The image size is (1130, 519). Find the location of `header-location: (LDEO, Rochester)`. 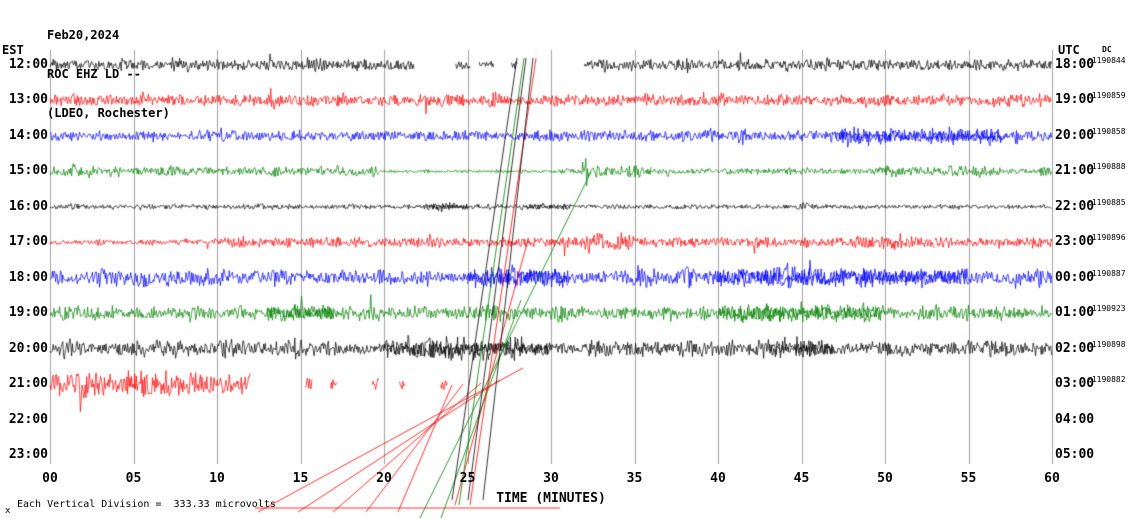

header-location: (LDEO, Rochester) is located at coordinates (108, 113).